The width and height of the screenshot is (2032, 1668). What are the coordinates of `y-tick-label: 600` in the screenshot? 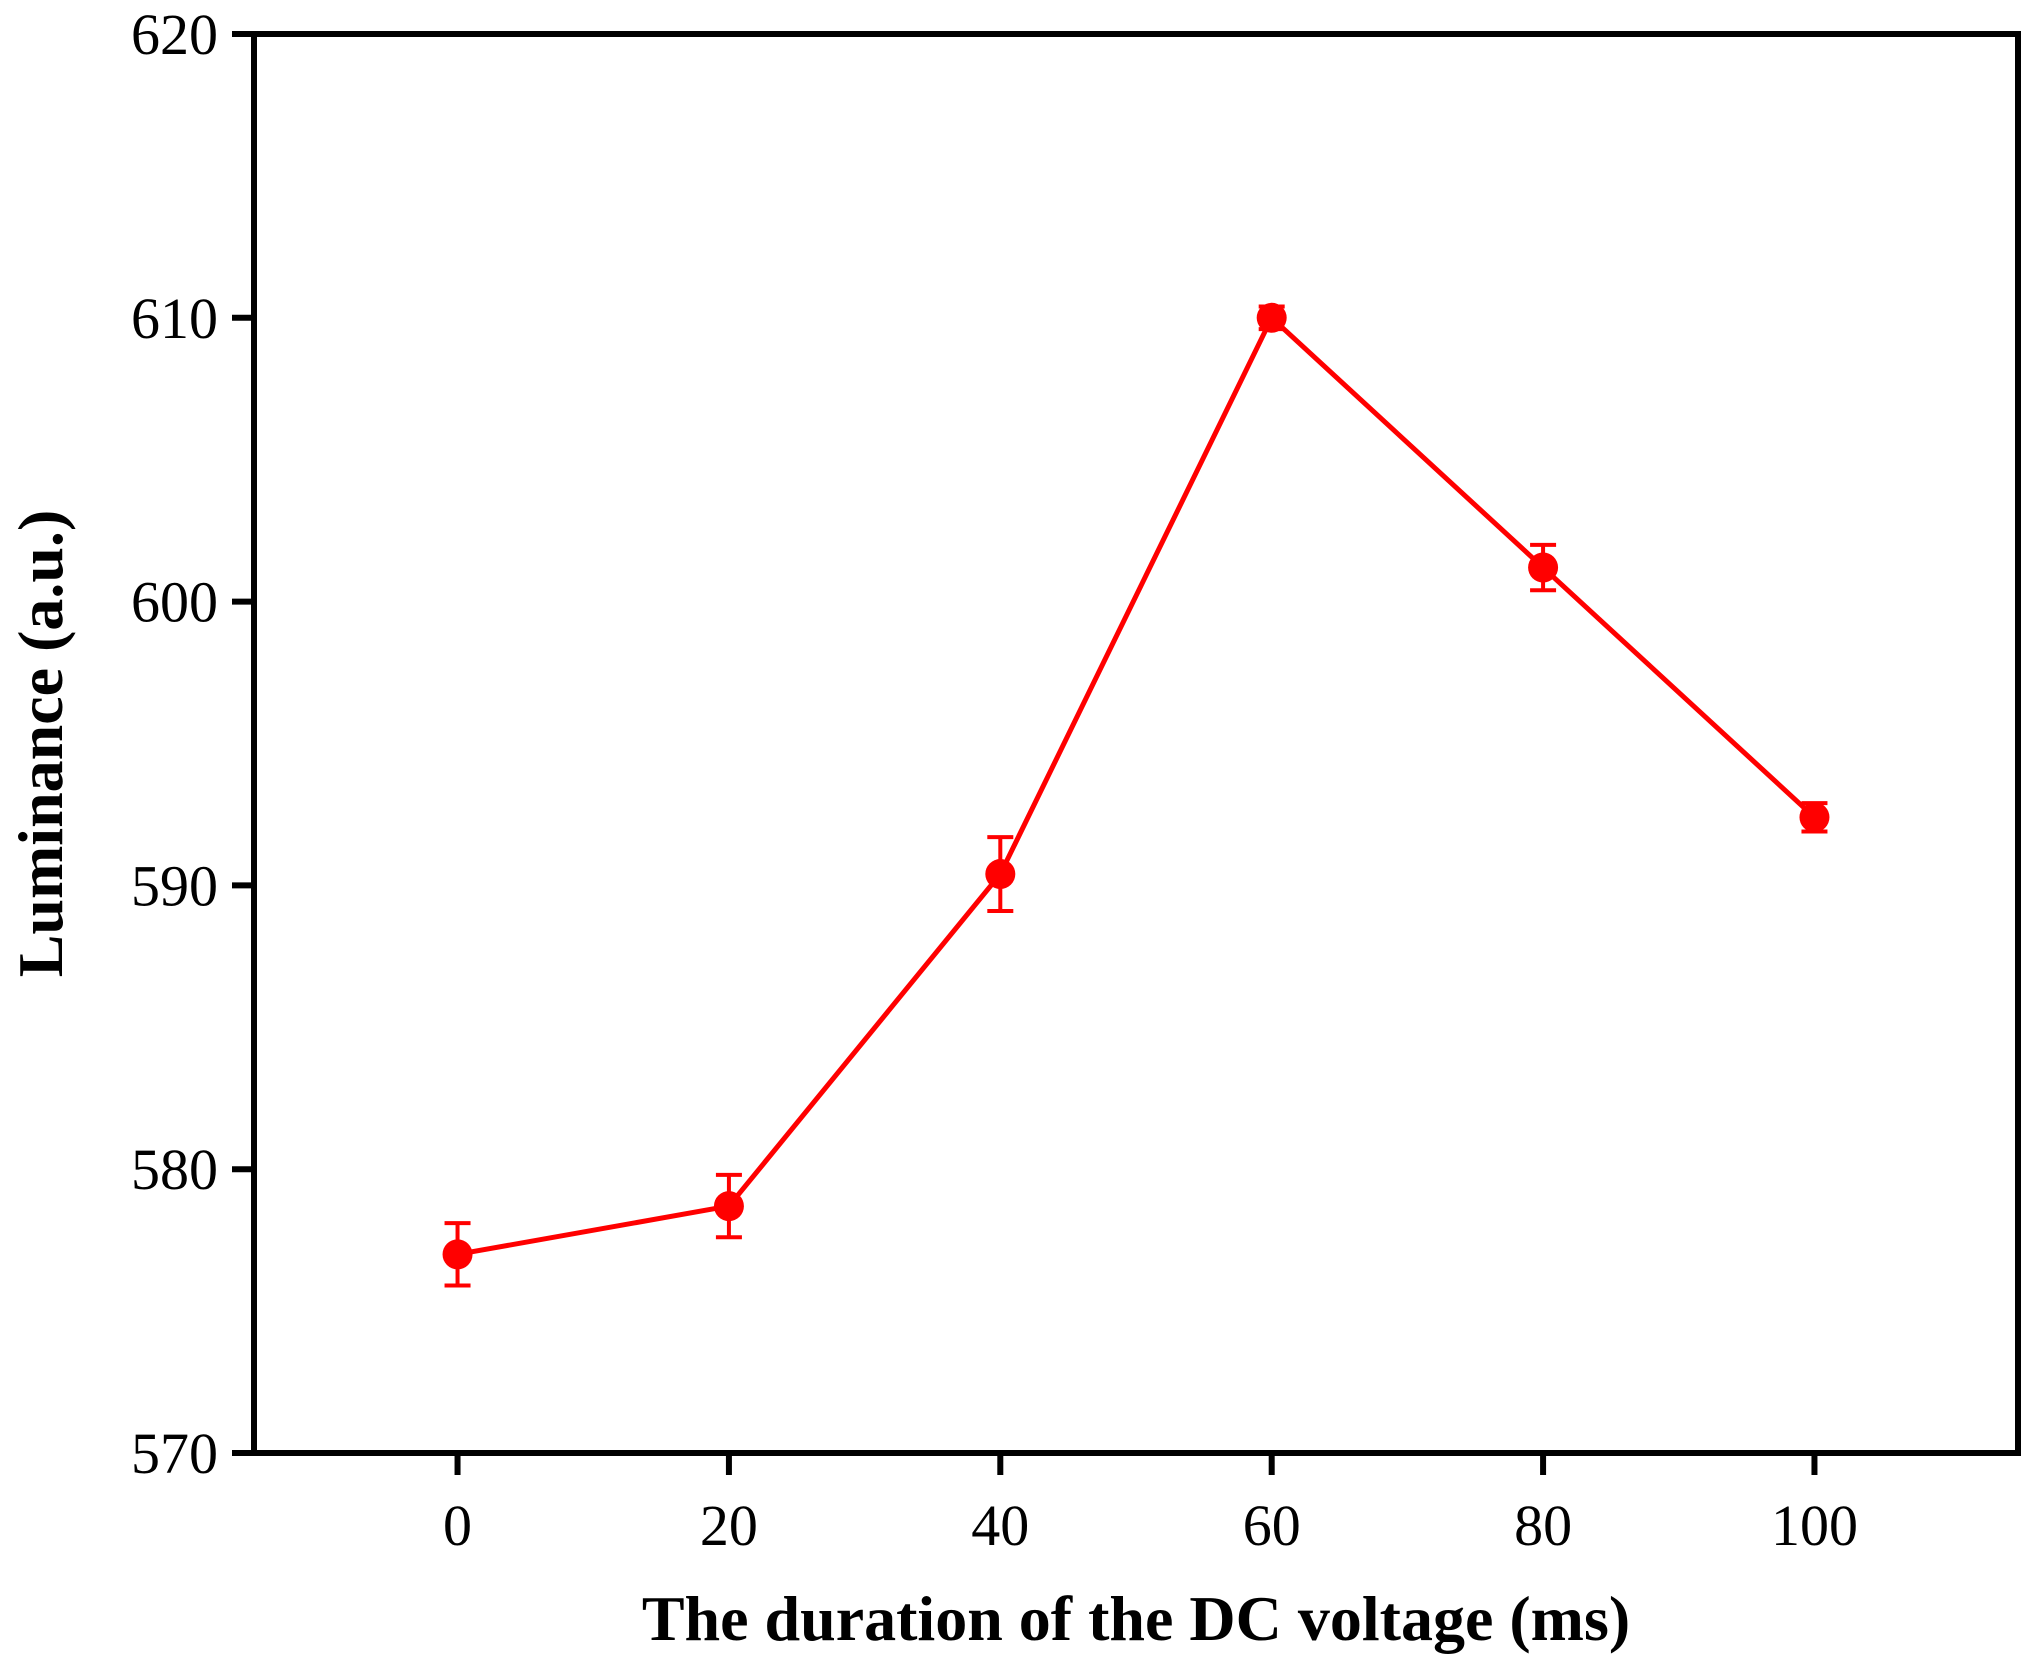 It's located at (174, 602).